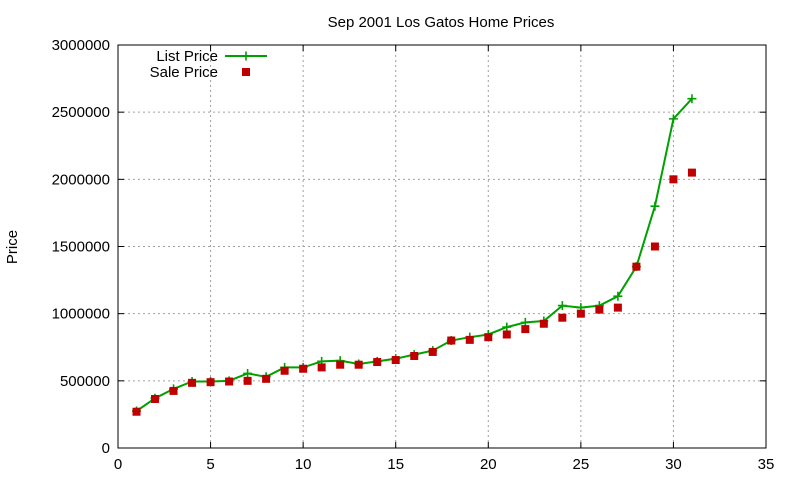 The width and height of the screenshot is (800, 480). I want to click on y-tick-label: 2500000, so click(81, 112).